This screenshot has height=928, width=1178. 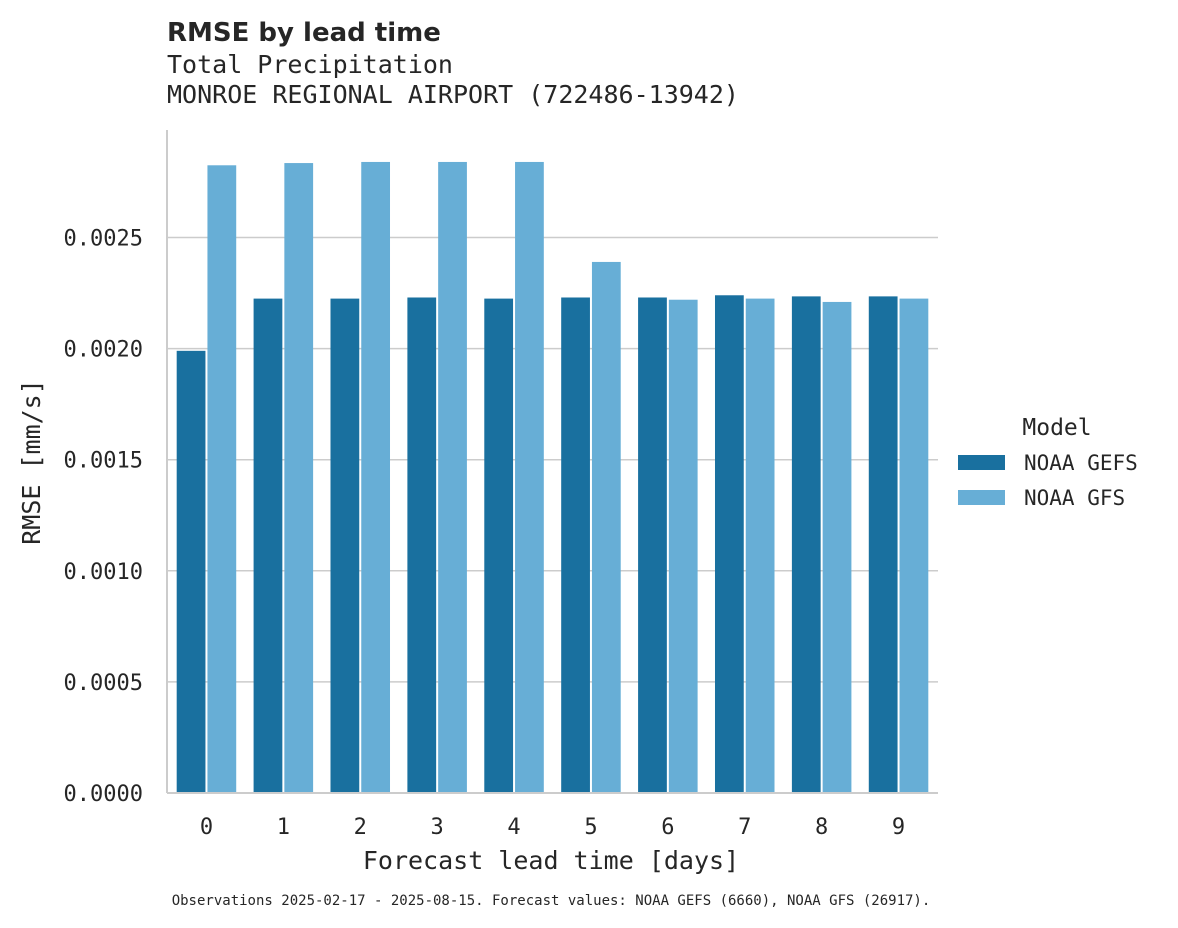 What do you see at coordinates (437, 827) in the screenshot?
I see `x-tick-label-3: 3` at bounding box center [437, 827].